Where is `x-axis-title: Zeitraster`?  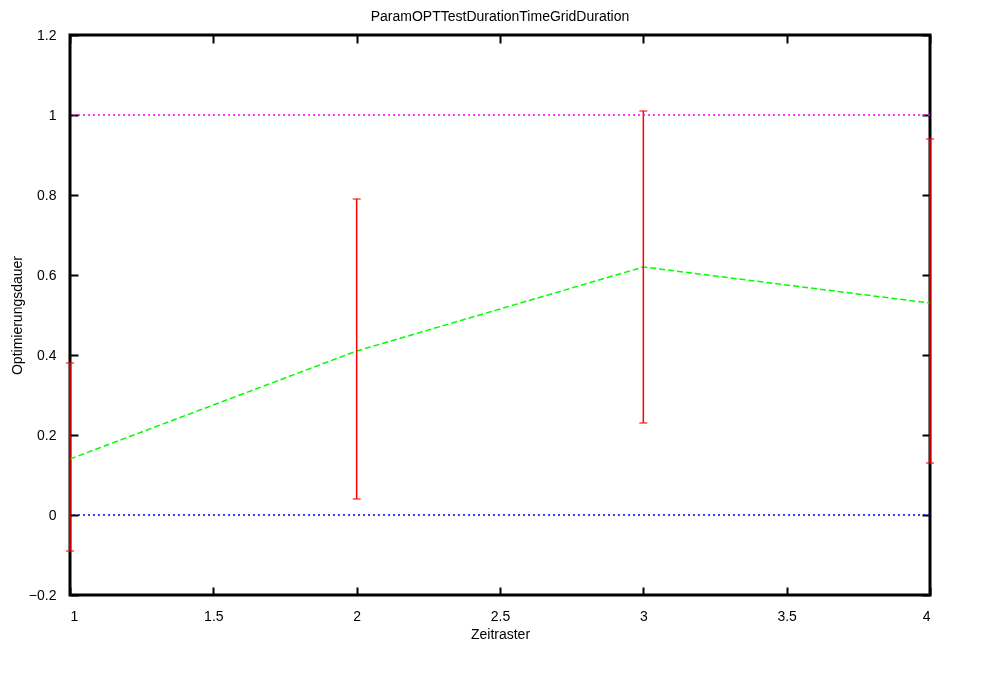
x-axis-title: Zeitraster is located at coordinates (500, 633).